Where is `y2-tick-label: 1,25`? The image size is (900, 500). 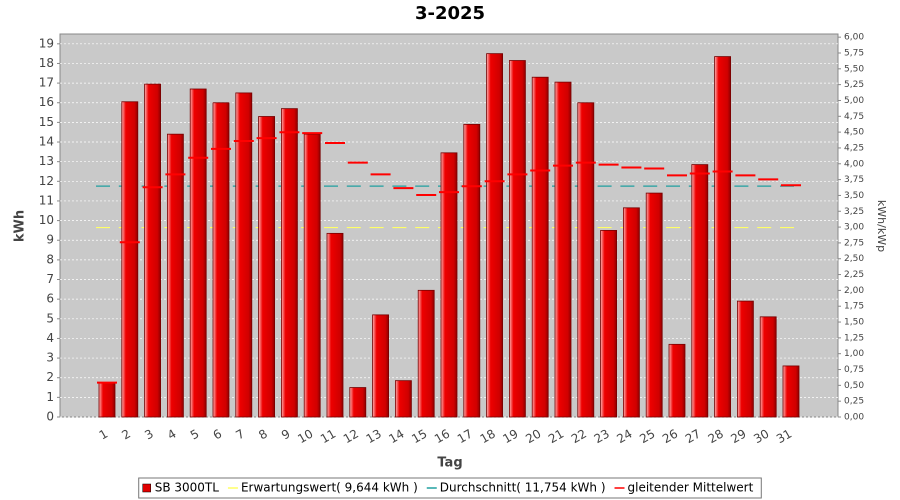
y2-tick-label: 1,25 is located at coordinates (854, 338).